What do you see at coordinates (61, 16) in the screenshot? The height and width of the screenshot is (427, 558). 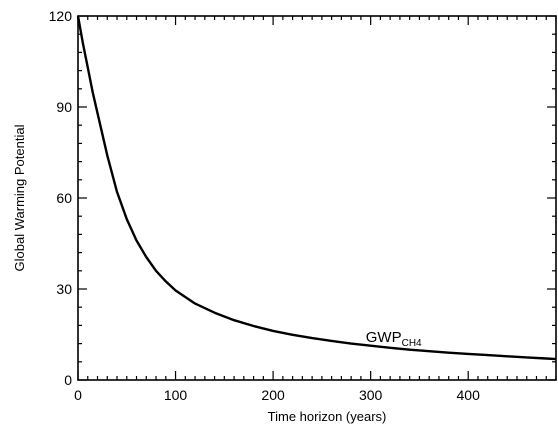 I see `y-tick-label: 120` at bounding box center [61, 16].